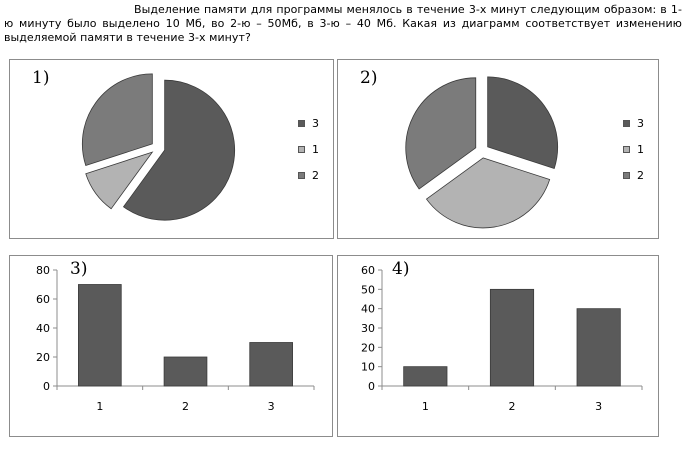  What do you see at coordinates (368, 367) in the screenshot?
I see `y-tick-label: 10` at bounding box center [368, 367].